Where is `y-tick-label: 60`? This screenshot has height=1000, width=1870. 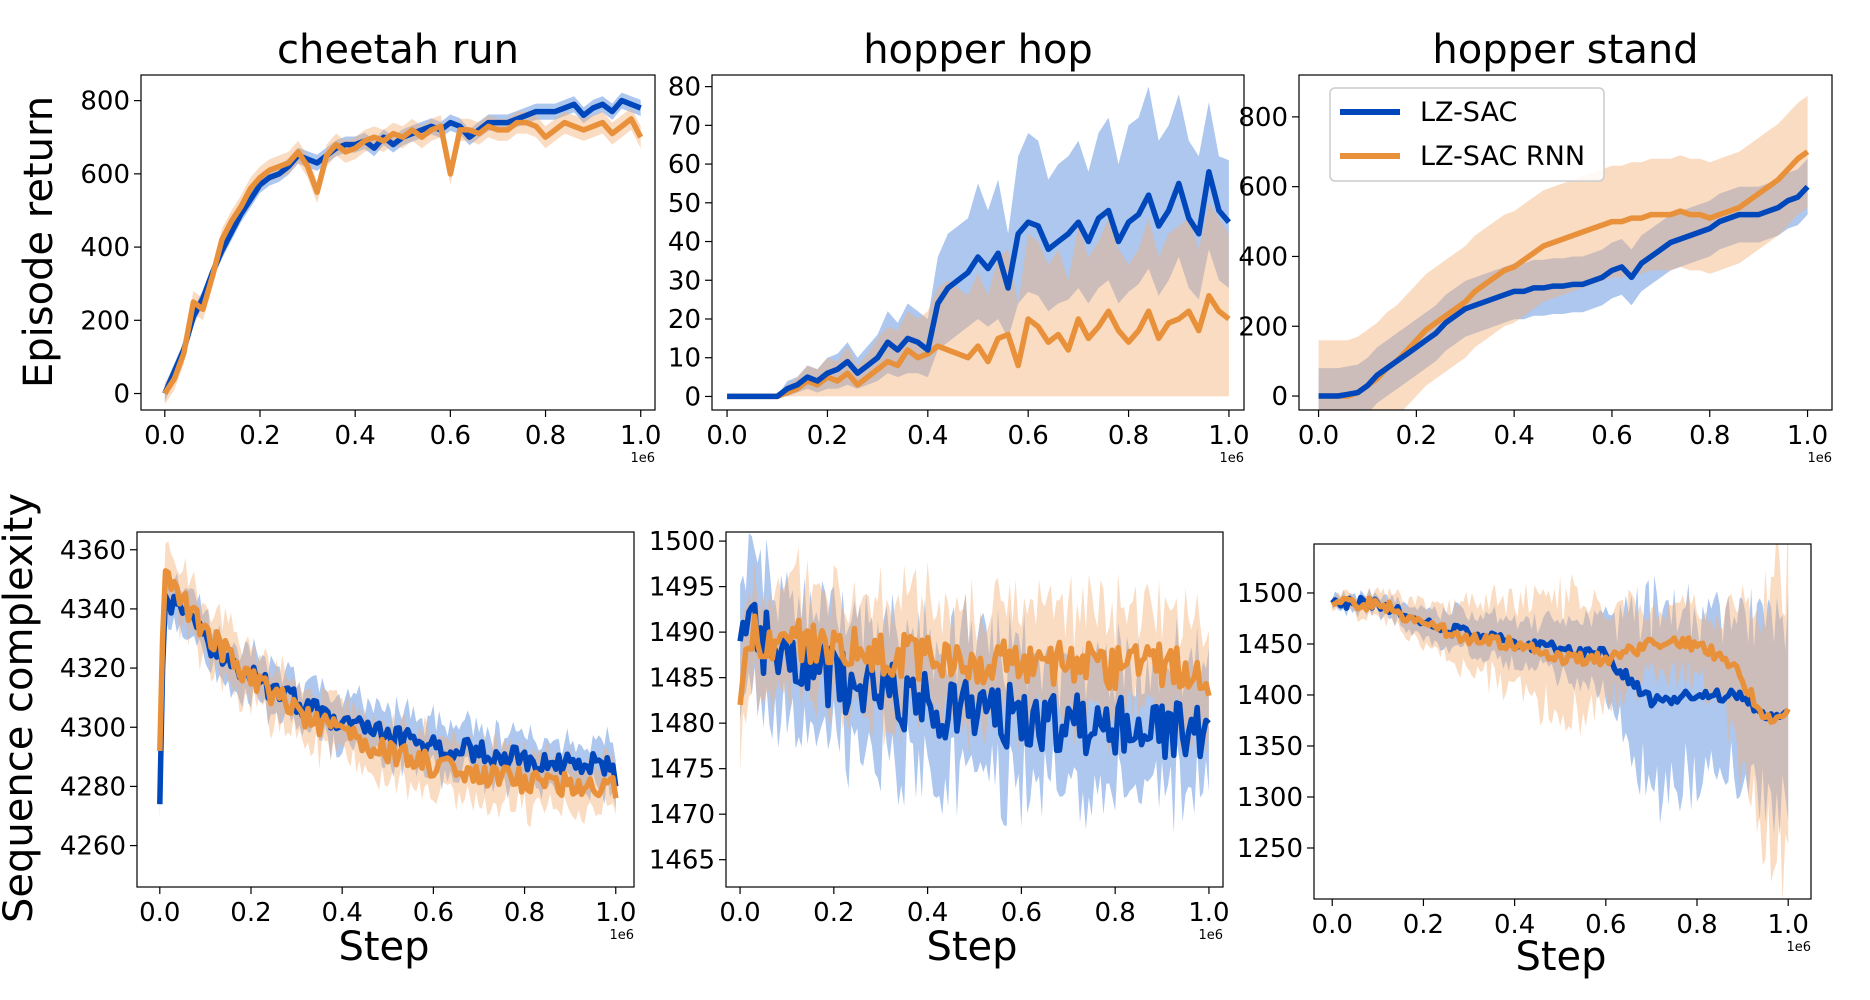
y-tick-label: 60 is located at coordinates (684, 165).